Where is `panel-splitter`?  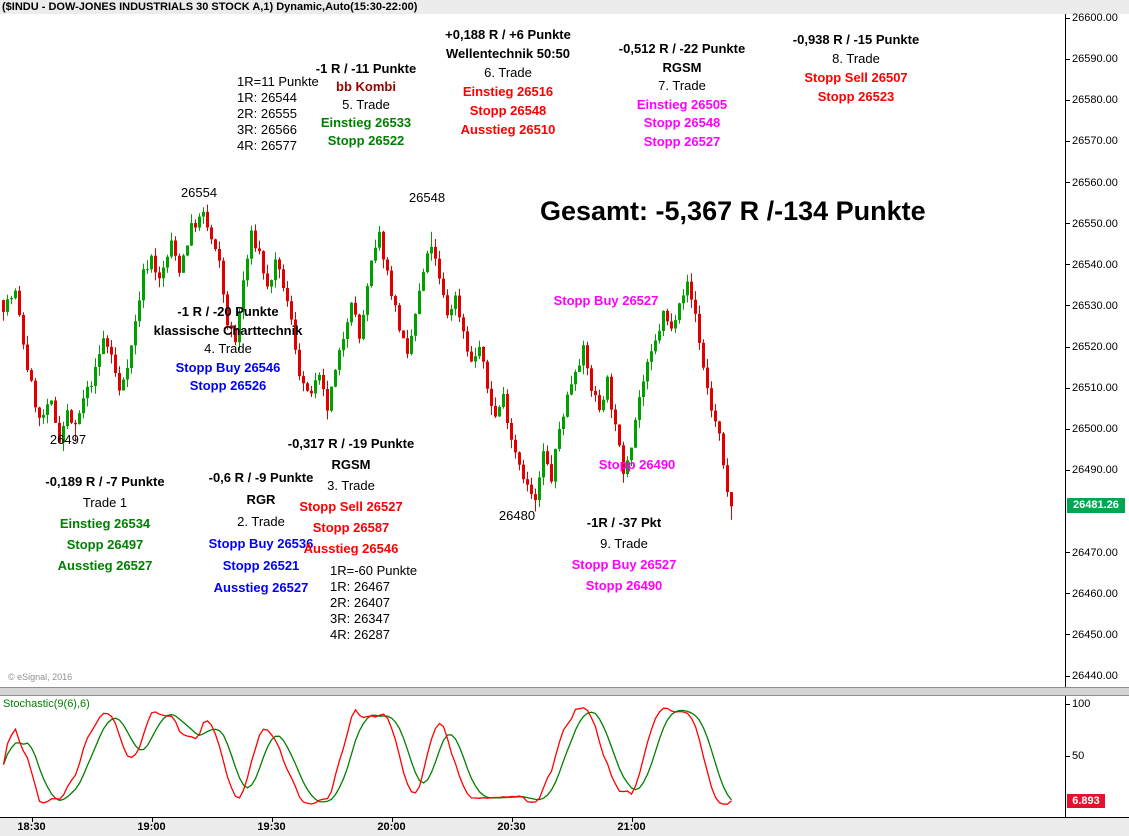 panel-splitter is located at coordinates (564, 691).